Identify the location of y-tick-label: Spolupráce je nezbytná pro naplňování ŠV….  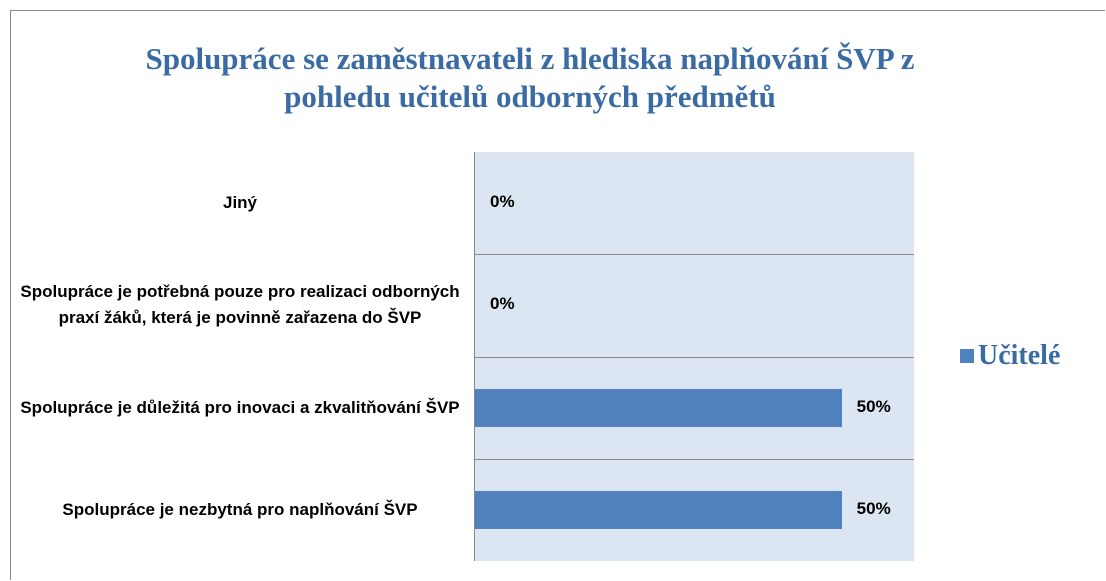
(240, 509).